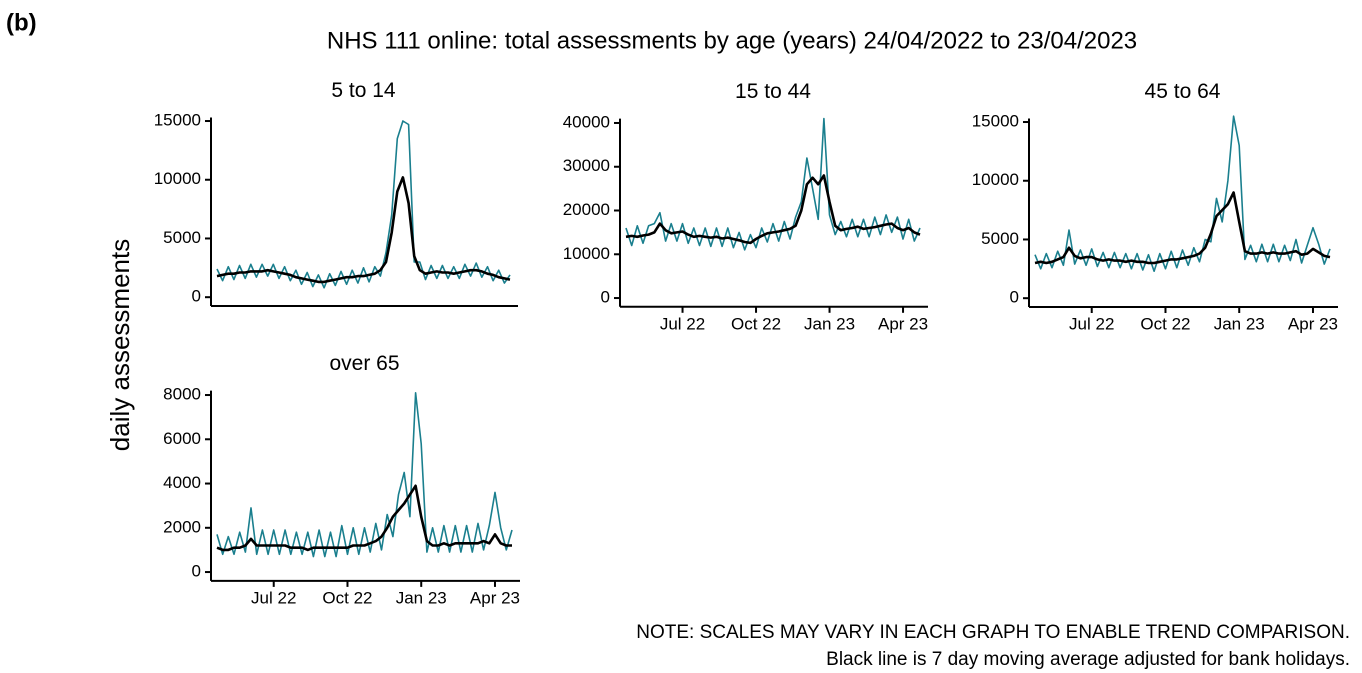 The width and height of the screenshot is (1362, 673). Describe the element at coordinates (586, 165) in the screenshot. I see `y-tick-label: 30000` at that location.